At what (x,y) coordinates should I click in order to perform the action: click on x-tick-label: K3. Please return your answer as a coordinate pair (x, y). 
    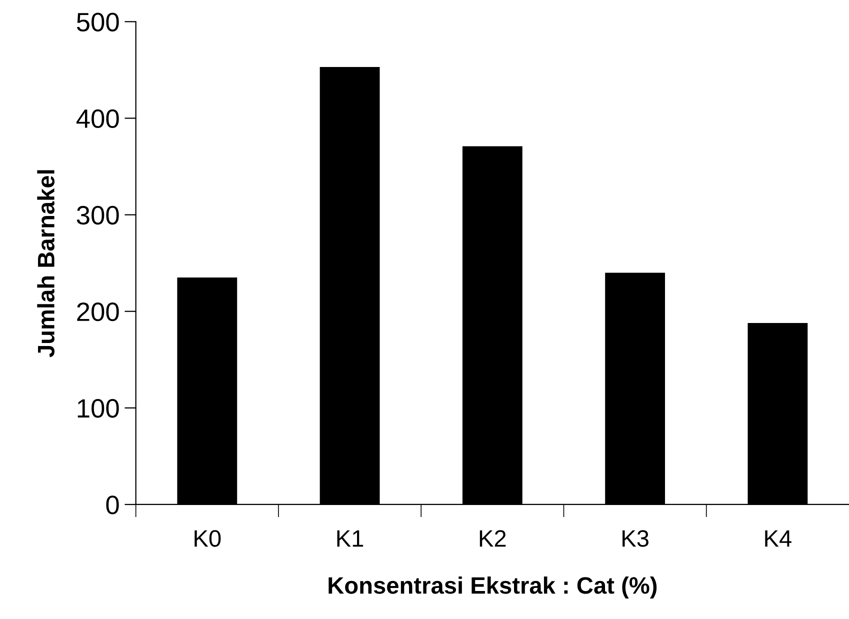
    Looking at the image, I should click on (635, 538).